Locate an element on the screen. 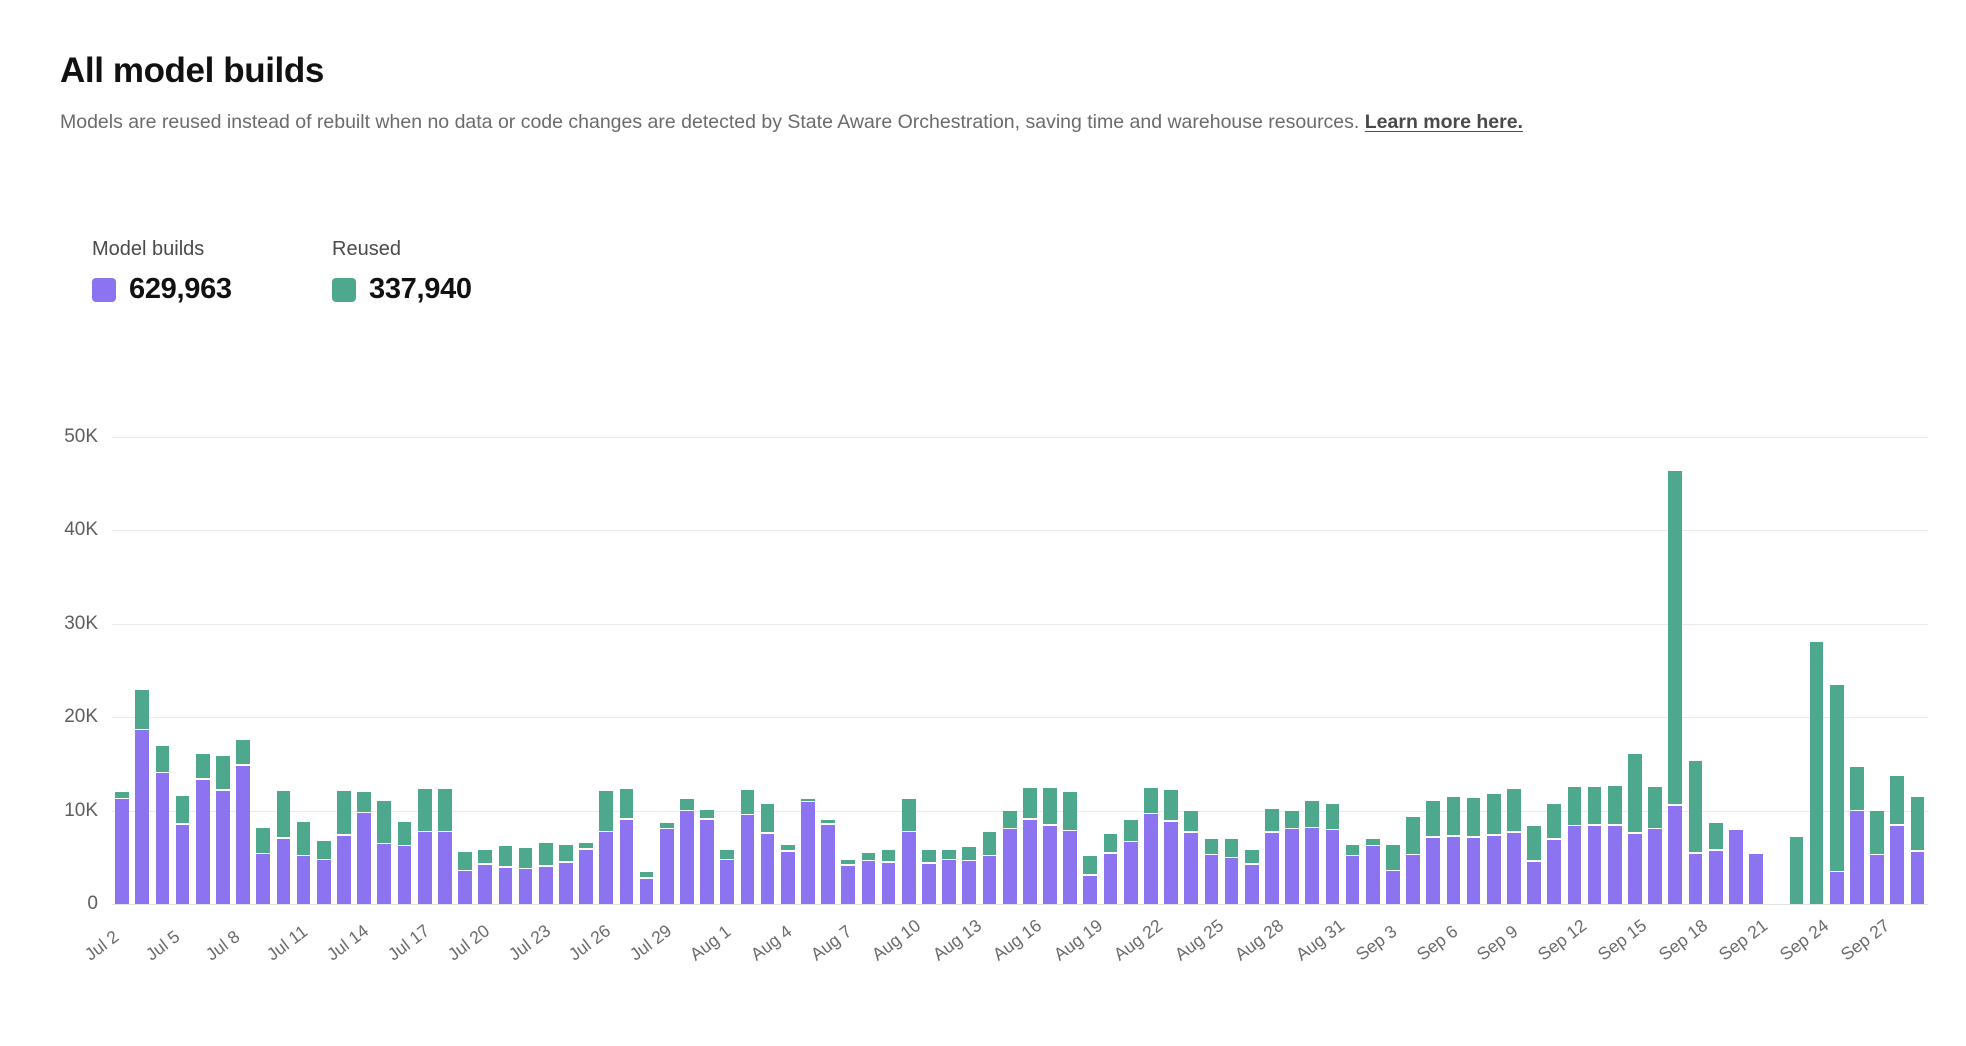 Image resolution: width=1966 pixels, height=1046 pixels. learn-more-link: Learn more here. is located at coordinates (1443, 121).